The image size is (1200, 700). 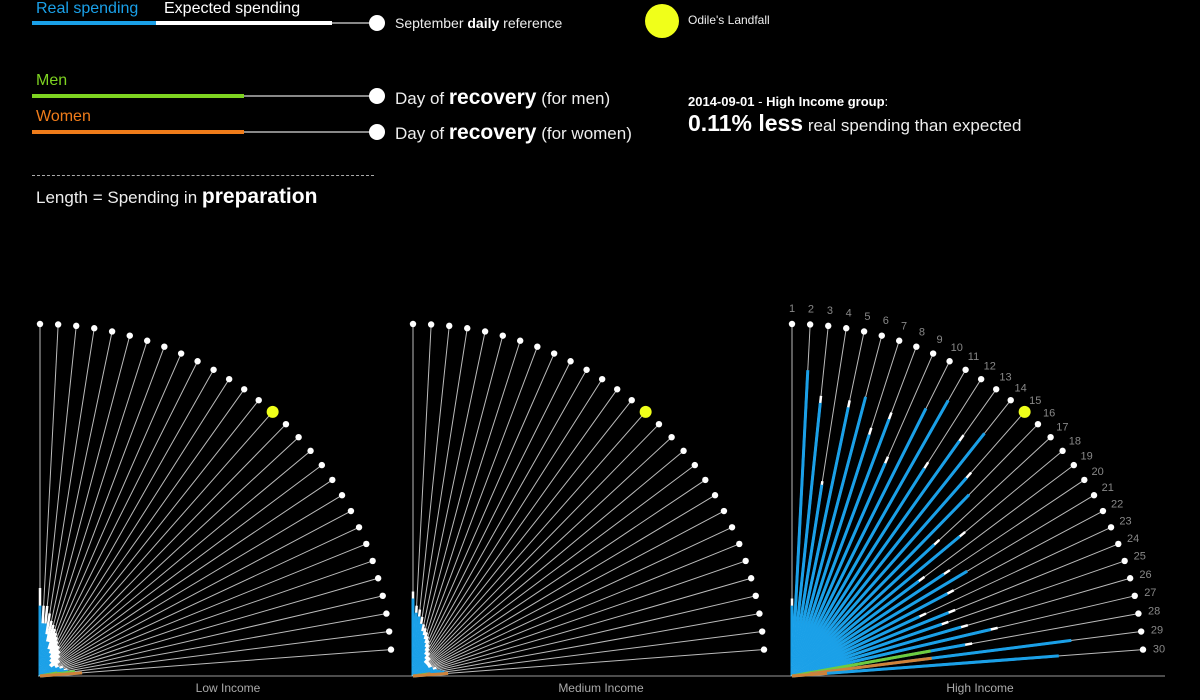 I want to click on day-label-10: 10, so click(x=957, y=348).